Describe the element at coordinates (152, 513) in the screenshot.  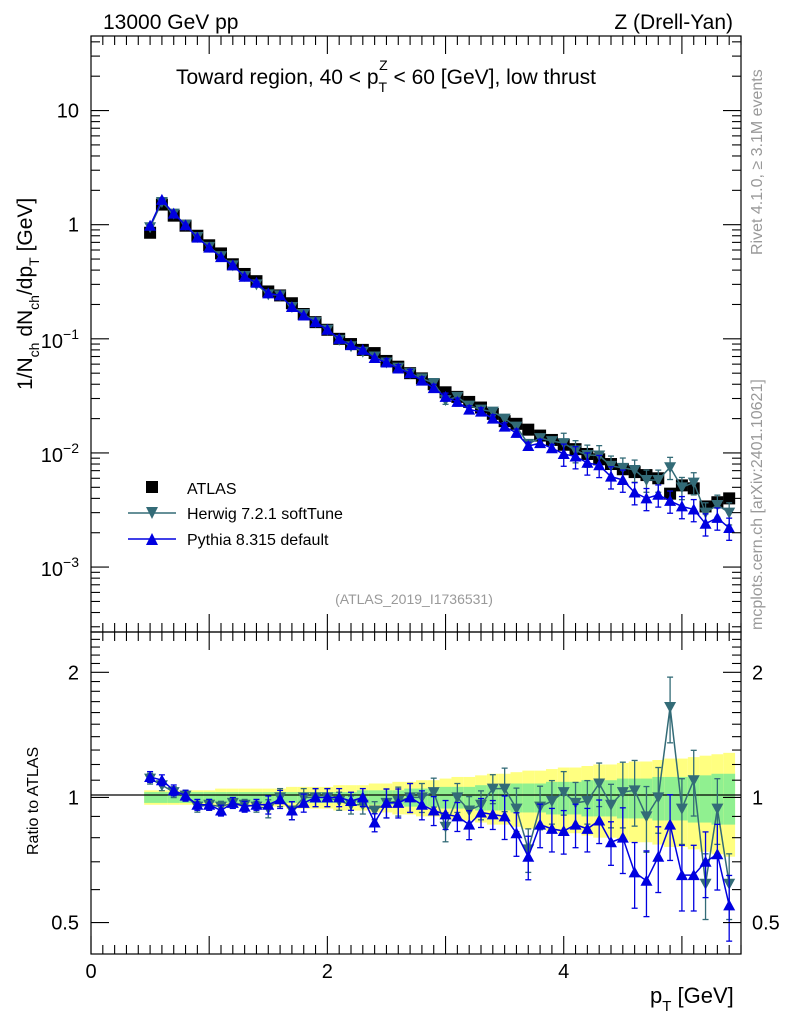
I see `legend-herwig-marker` at that location.